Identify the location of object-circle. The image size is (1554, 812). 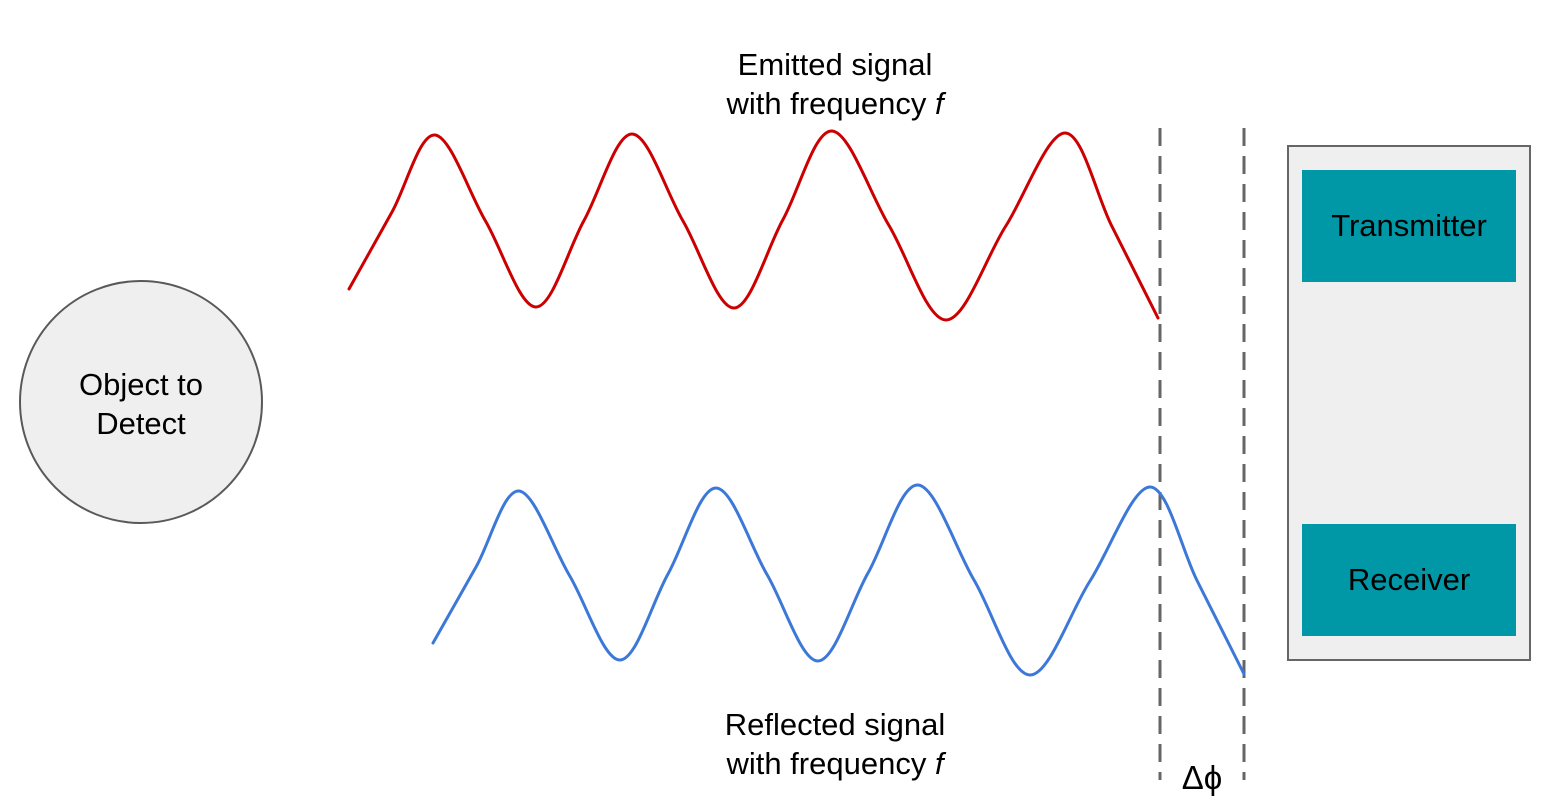
(141, 402).